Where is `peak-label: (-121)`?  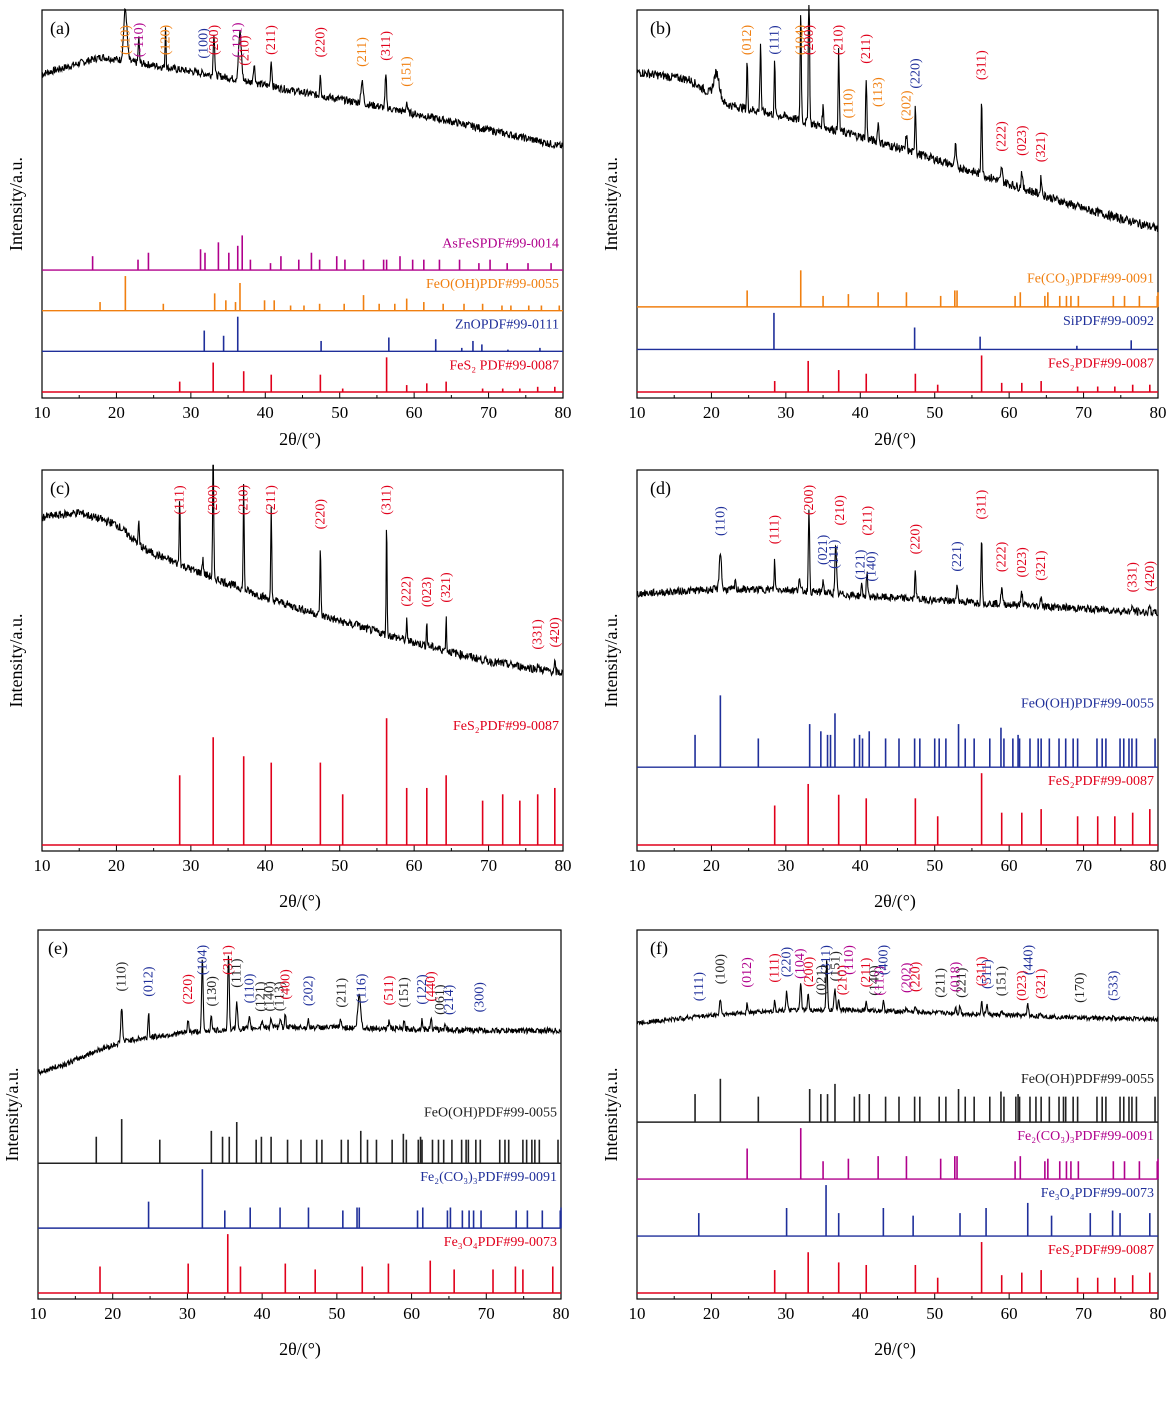
peak-label: (-121) is located at coordinates (238, 39).